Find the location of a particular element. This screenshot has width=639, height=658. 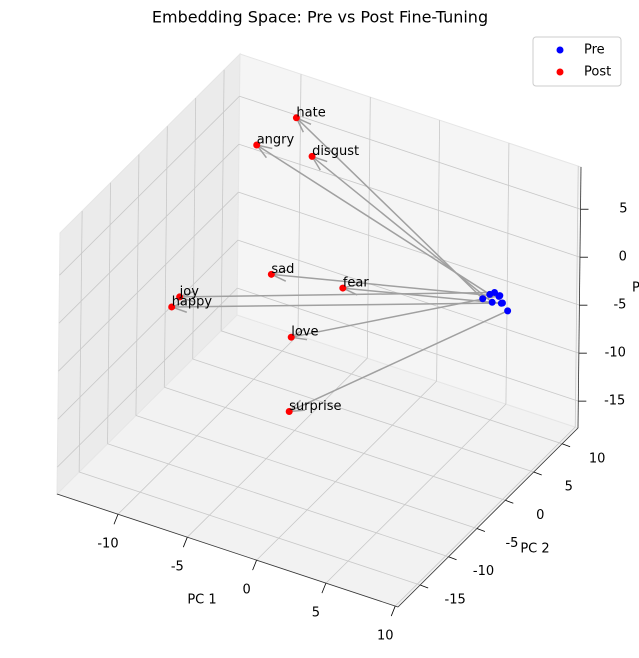

y-tick-label: -15 is located at coordinates (455, 599).